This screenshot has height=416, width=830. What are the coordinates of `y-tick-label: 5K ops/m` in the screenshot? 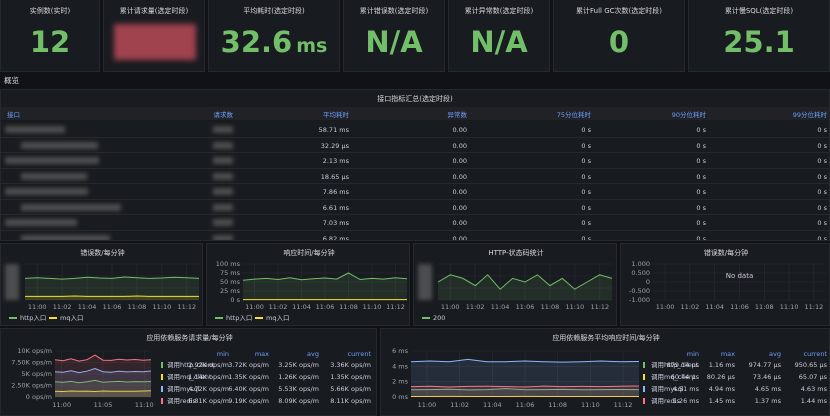 It's located at (37, 374).